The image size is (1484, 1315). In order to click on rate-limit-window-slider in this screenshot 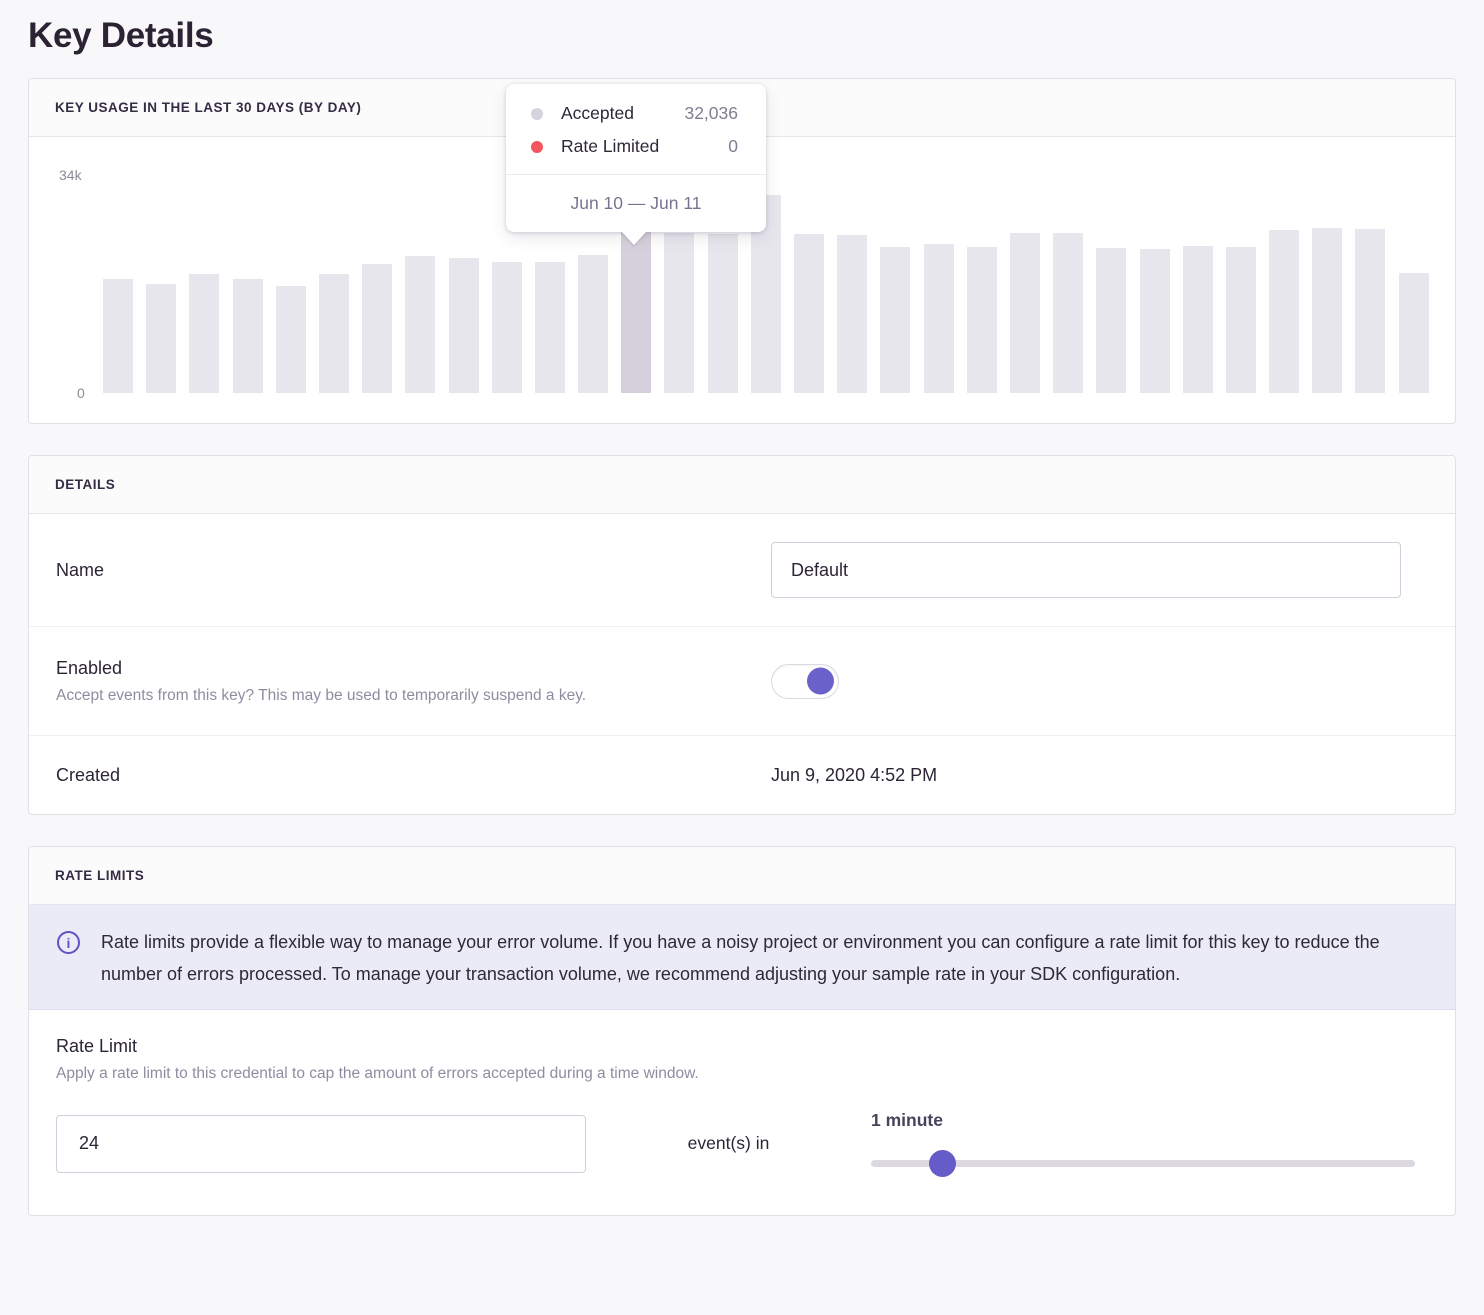, I will do `click(1143, 1163)`.